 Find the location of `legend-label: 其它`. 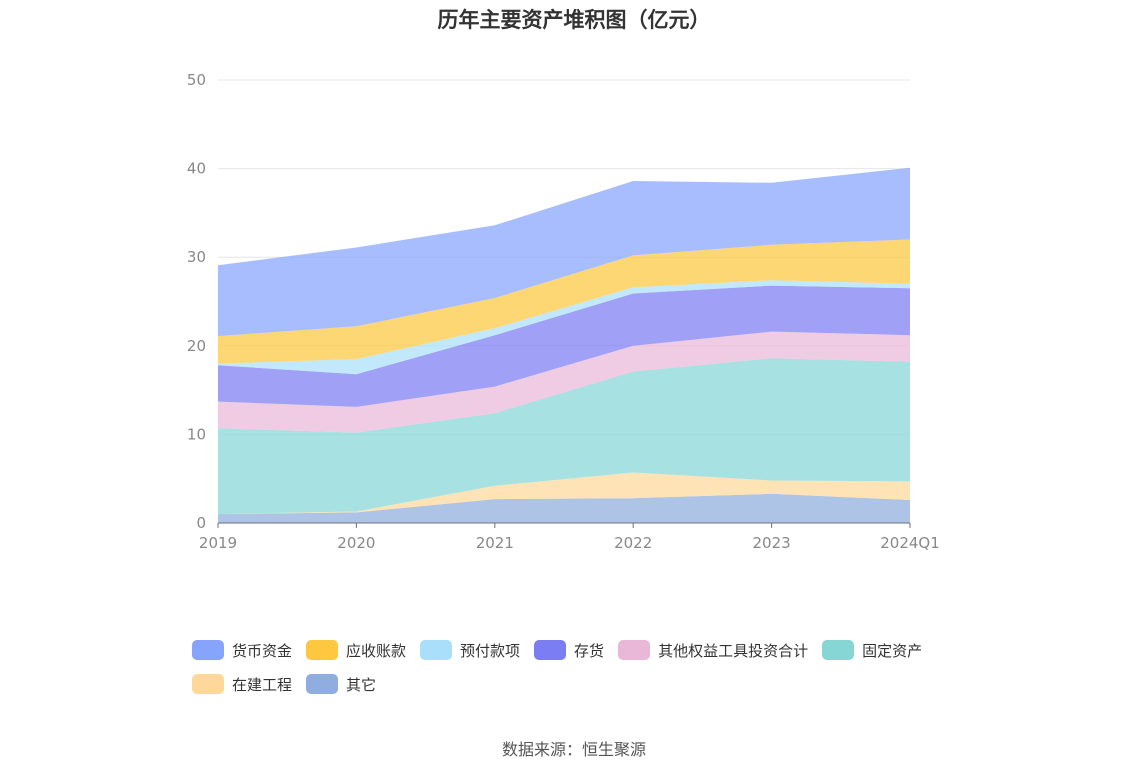

legend-label: 其它 is located at coordinates (361, 684).